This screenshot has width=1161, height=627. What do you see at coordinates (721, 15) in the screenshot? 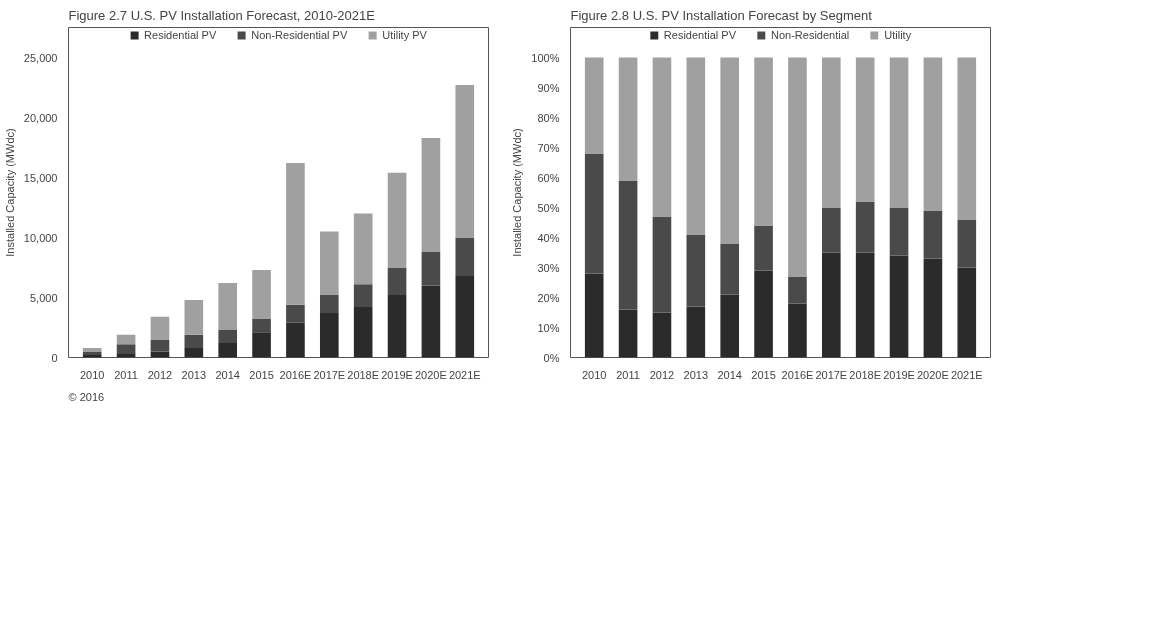
I see `chart-title: Figure 2.8 U.S. PV Installation Forecast by Segment` at bounding box center [721, 15].